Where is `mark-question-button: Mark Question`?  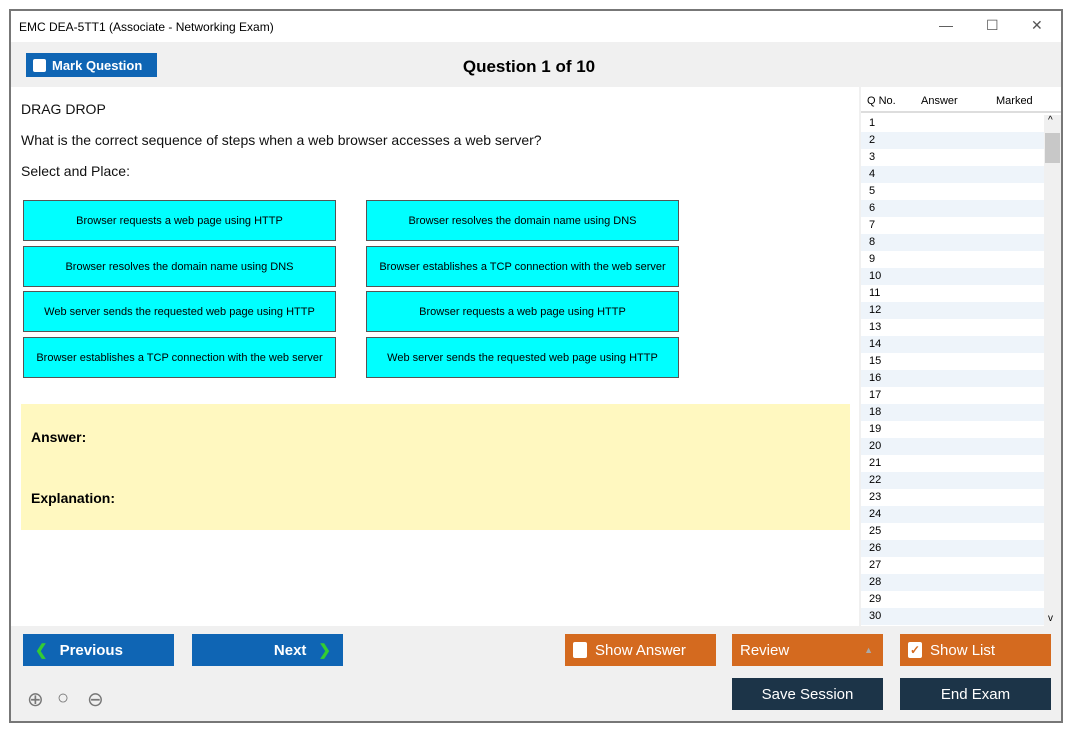
mark-question-button: Mark Question is located at coordinates (91, 65).